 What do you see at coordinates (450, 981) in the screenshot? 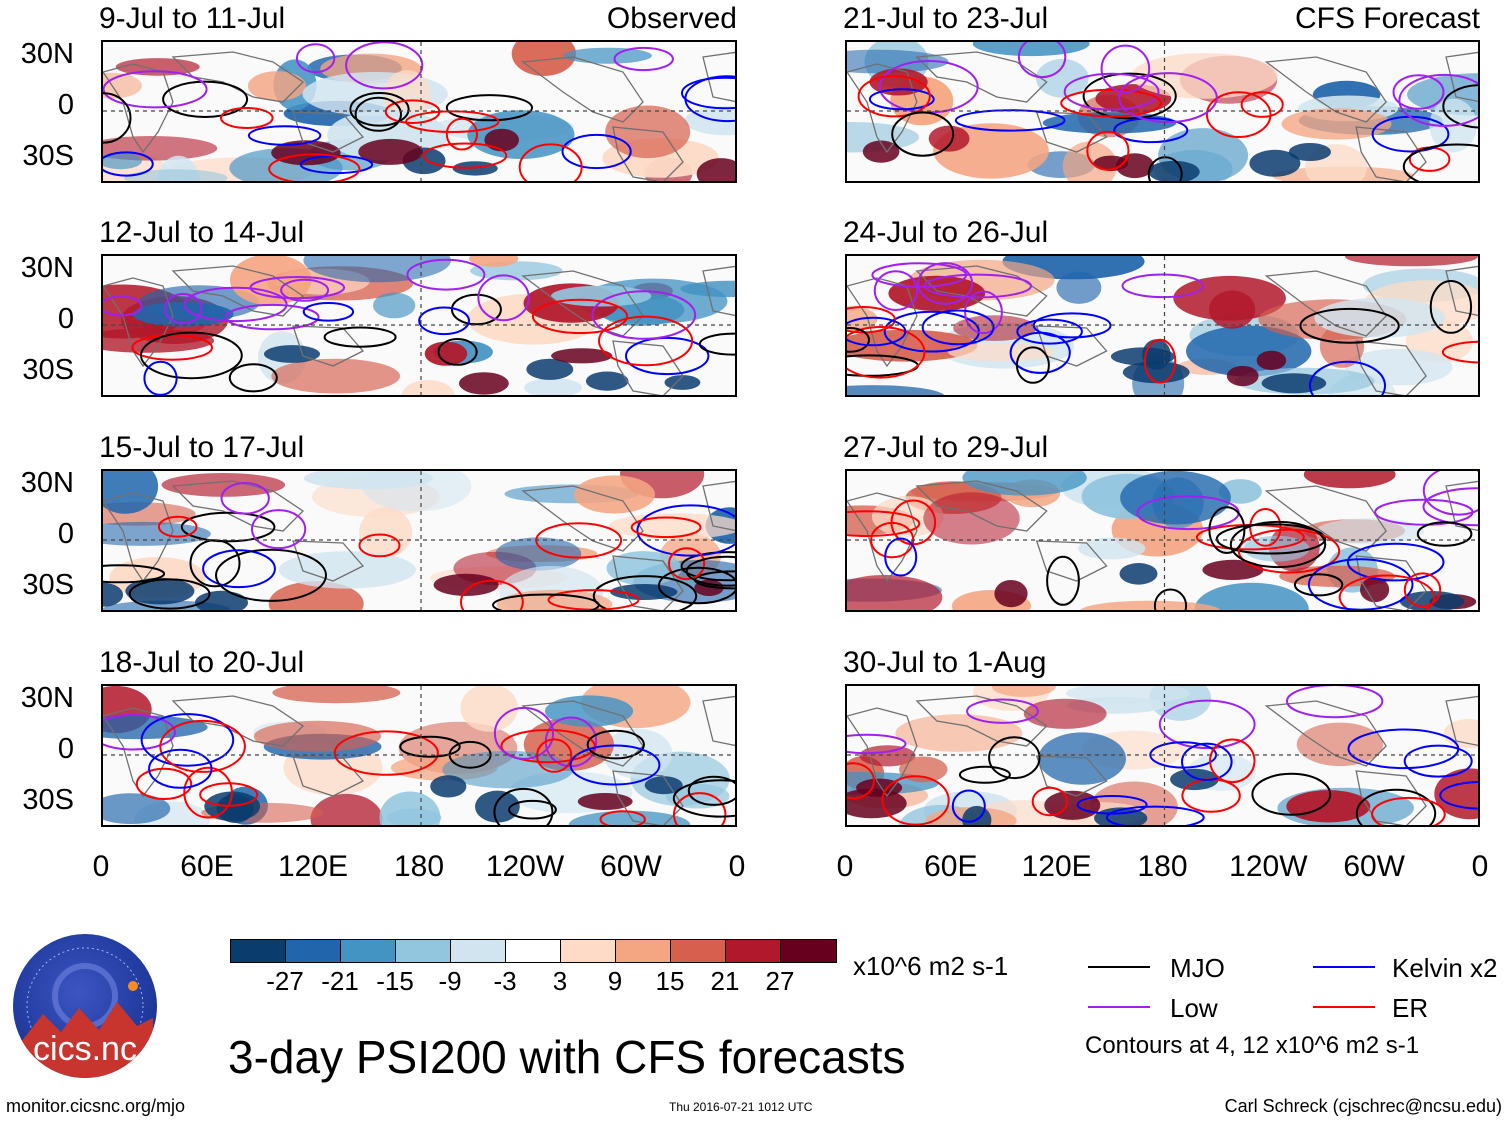
I see `colorbar-tick-label: -9` at bounding box center [450, 981].